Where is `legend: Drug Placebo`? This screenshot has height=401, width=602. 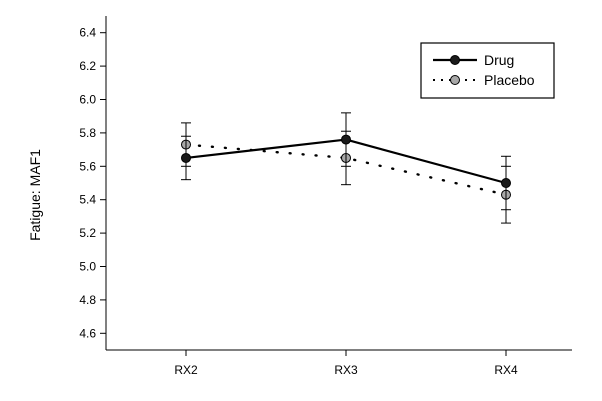 legend: Drug Placebo is located at coordinates (487, 70).